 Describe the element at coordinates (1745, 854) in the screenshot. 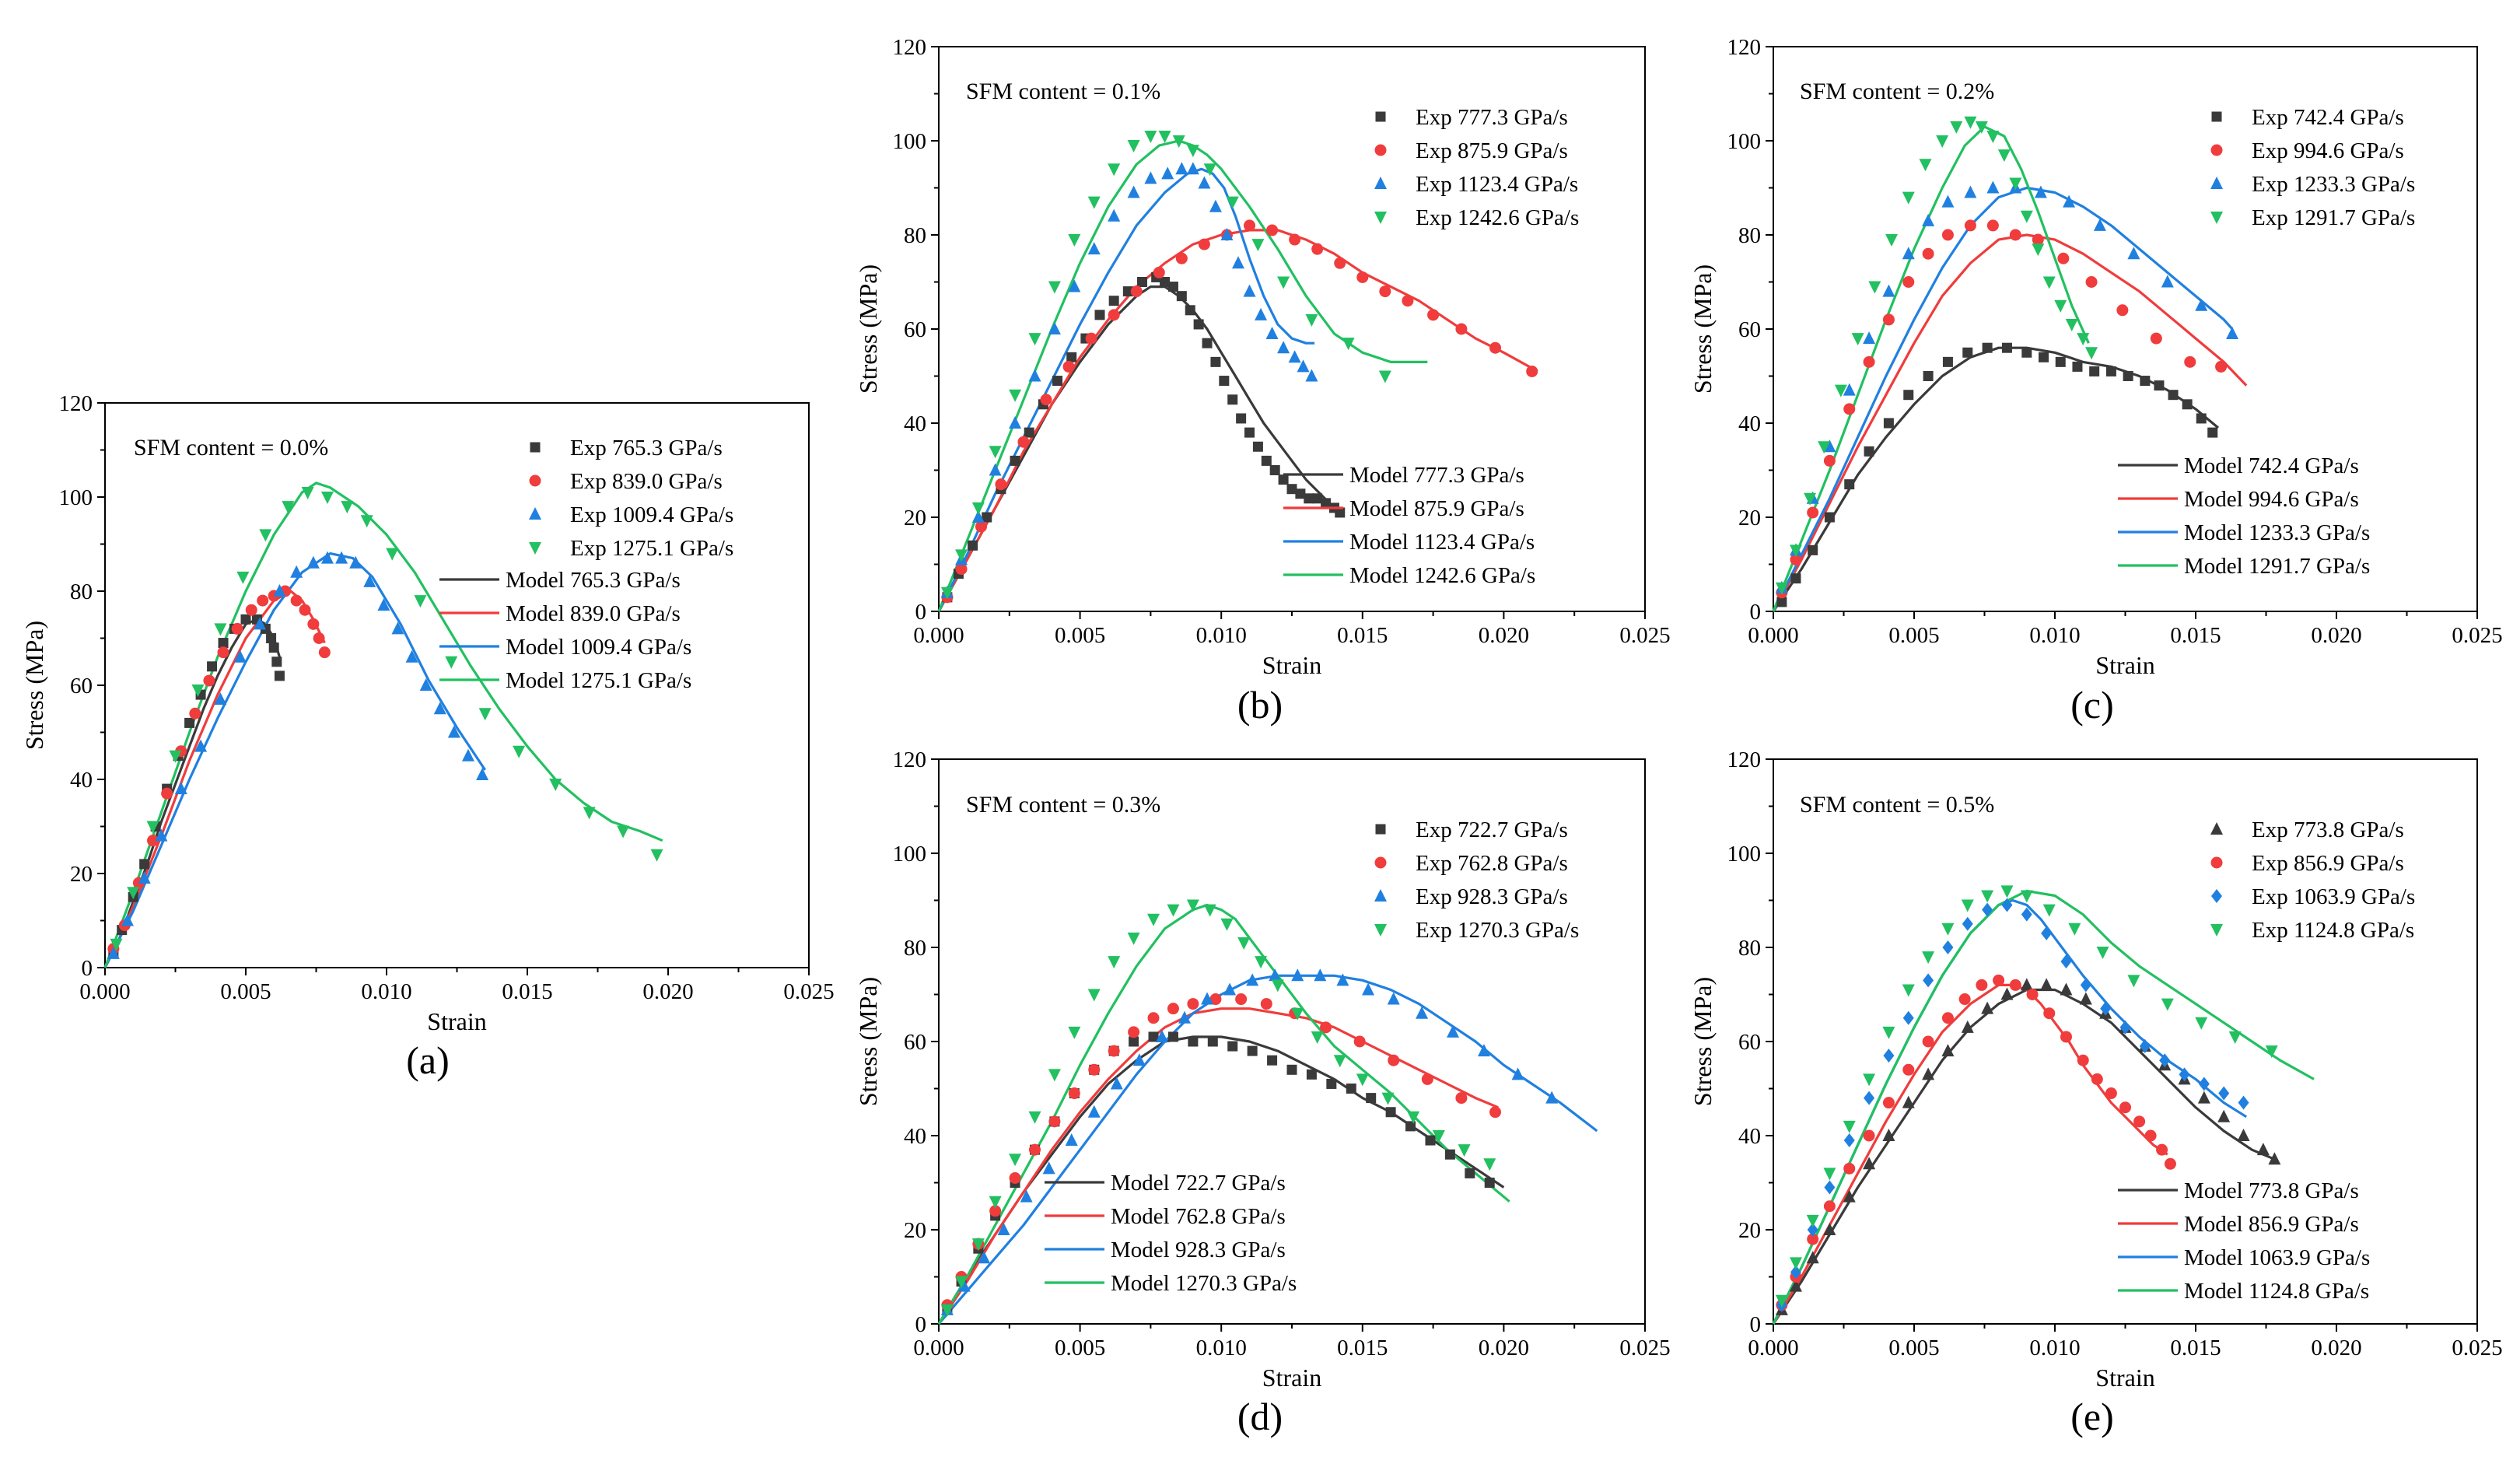

I see `y-tick-label: 100` at that location.